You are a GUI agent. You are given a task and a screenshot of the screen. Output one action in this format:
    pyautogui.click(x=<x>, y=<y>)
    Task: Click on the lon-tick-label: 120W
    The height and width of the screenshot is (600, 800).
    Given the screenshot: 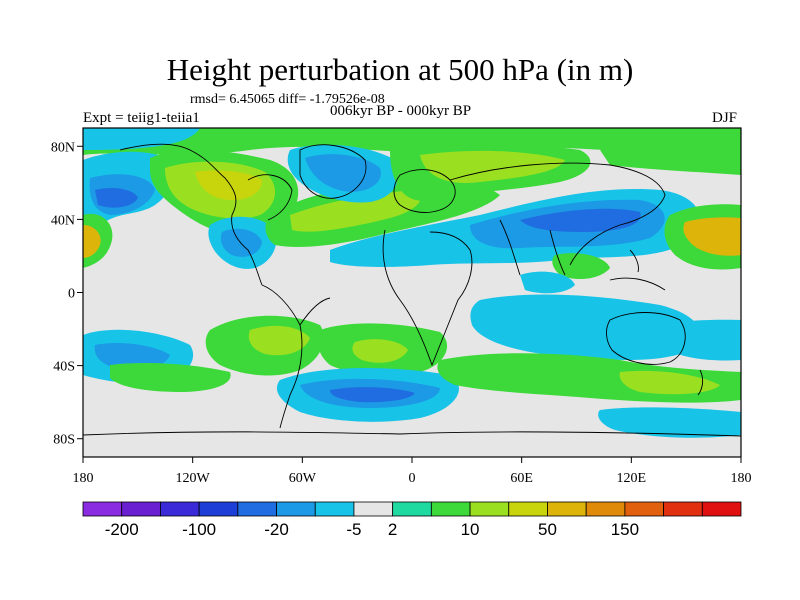 What is the action you would take?
    pyautogui.click(x=193, y=478)
    